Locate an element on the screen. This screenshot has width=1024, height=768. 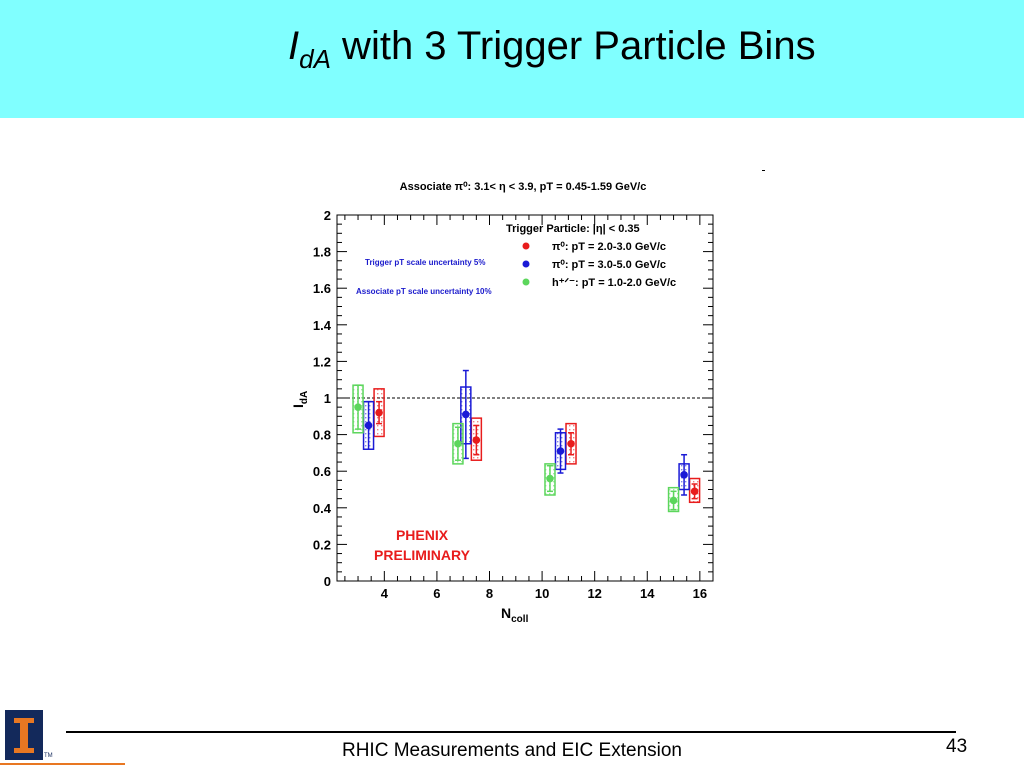
y-tick-label: 0 is located at coordinates (327, 581).